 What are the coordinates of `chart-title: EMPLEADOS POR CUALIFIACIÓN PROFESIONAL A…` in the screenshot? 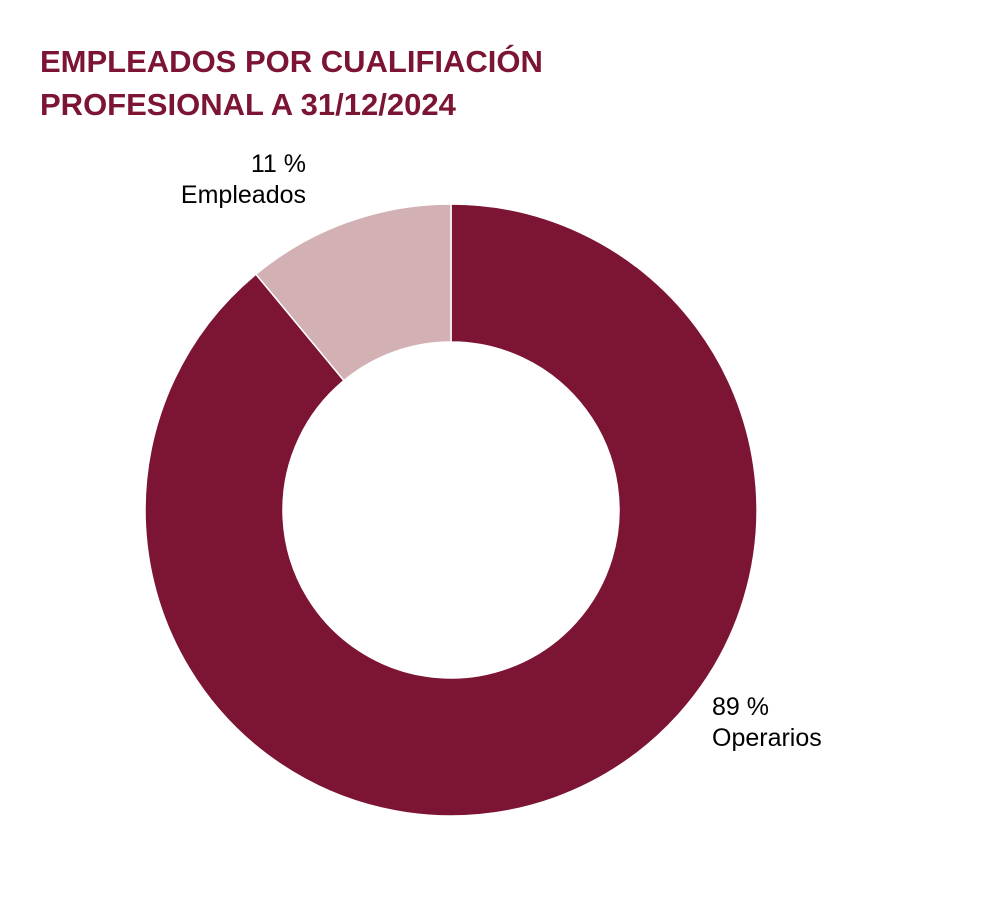 It's located at (291, 83).